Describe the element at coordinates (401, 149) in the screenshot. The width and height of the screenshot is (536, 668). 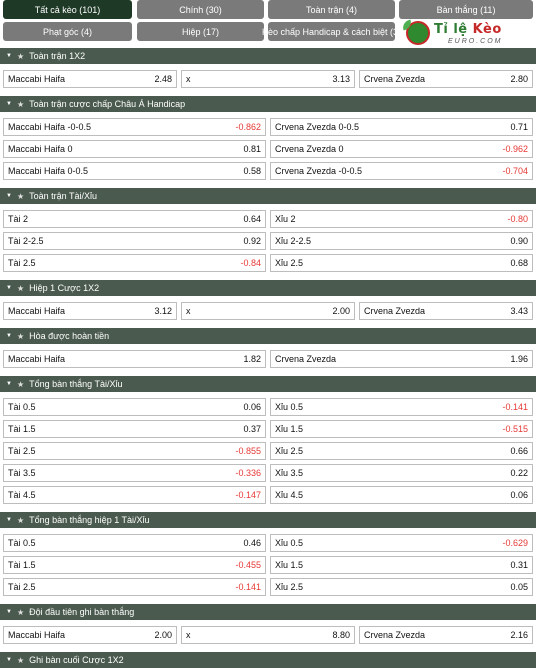
I see `odds-cell: Crvena Zvezda 0 -0.962` at that location.